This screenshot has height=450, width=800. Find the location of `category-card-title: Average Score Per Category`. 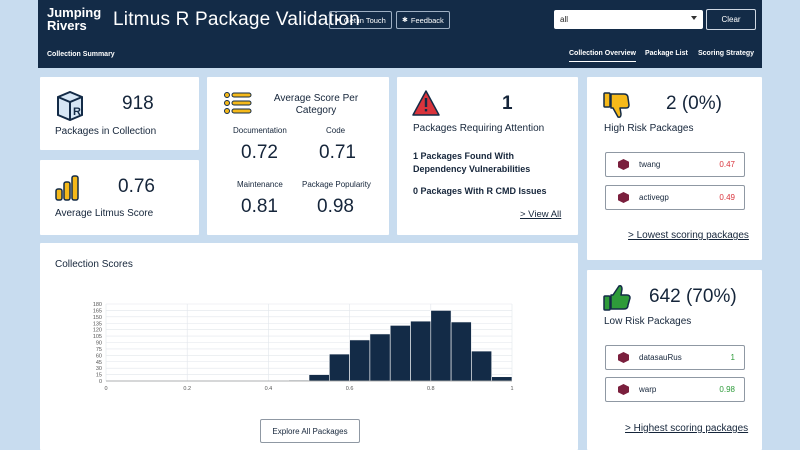

category-card-title: Average Score Per Category is located at coordinates (316, 104).